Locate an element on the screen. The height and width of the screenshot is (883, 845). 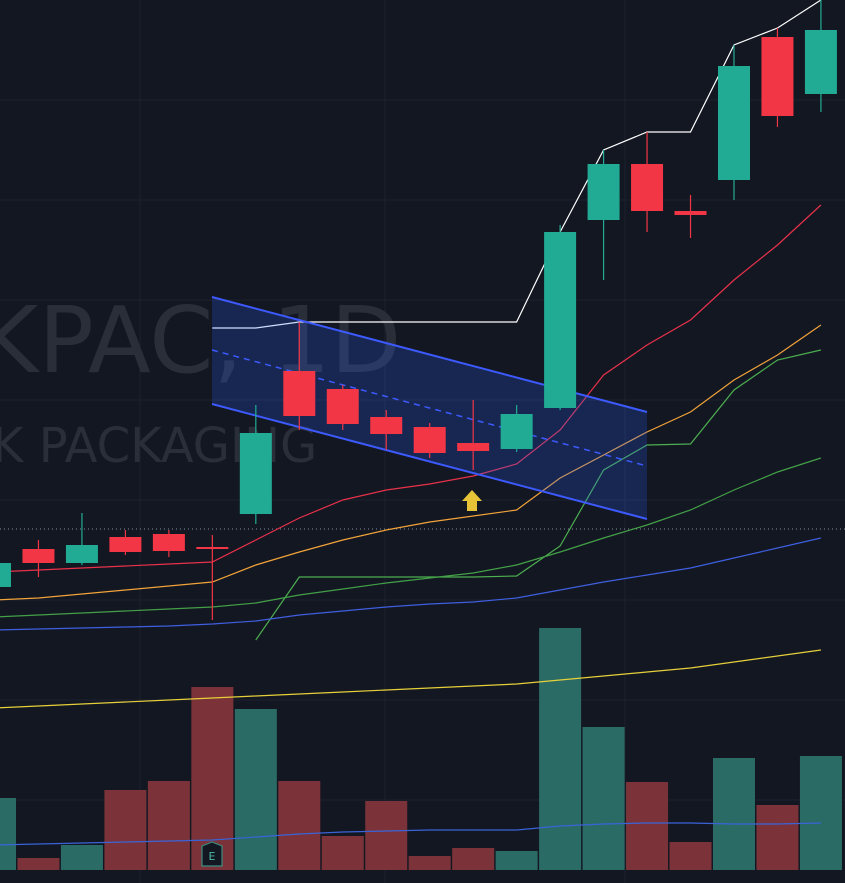
earnings-label: E is located at coordinates (212, 856).